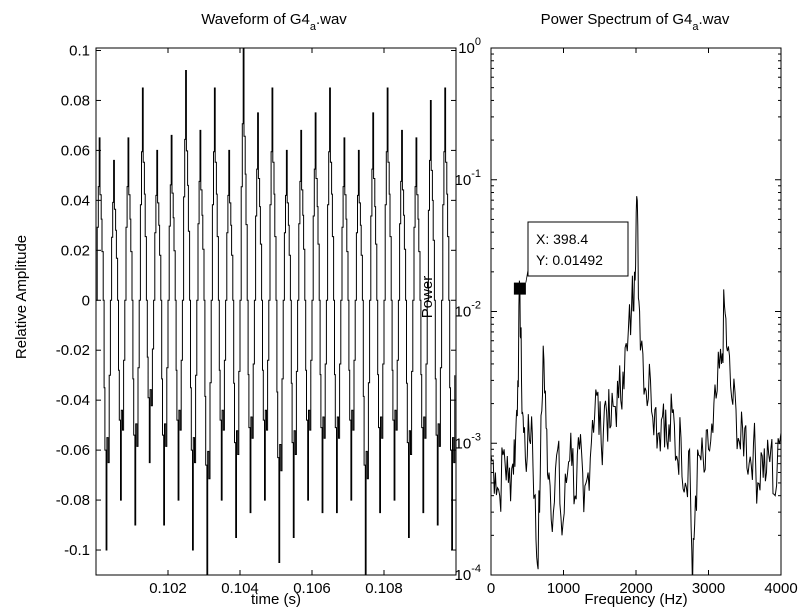  I want to click on waveform-y-tick-label: -0.02, so click(73, 350).